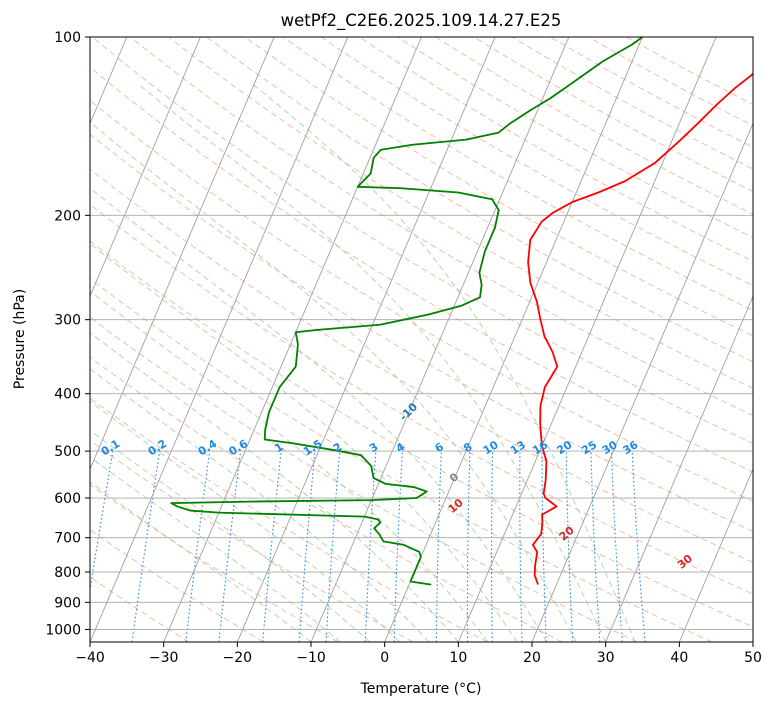  Describe the element at coordinates (5, 163) in the screenshot. I see `isotherm-label: -80` at that location.